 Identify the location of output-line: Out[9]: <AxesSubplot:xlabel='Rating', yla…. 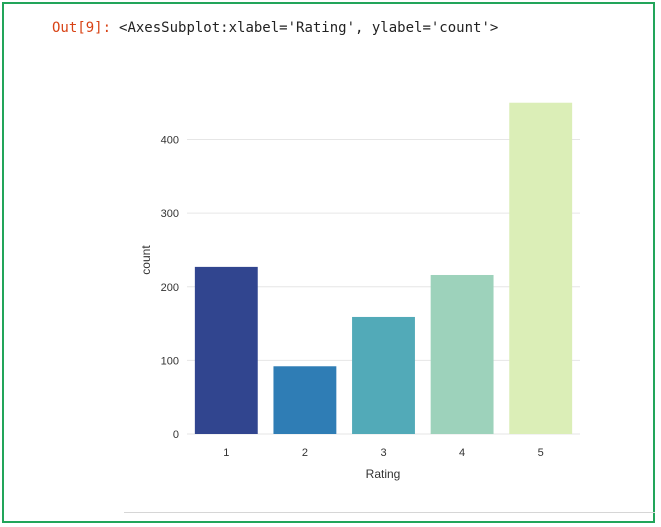
(275, 28).